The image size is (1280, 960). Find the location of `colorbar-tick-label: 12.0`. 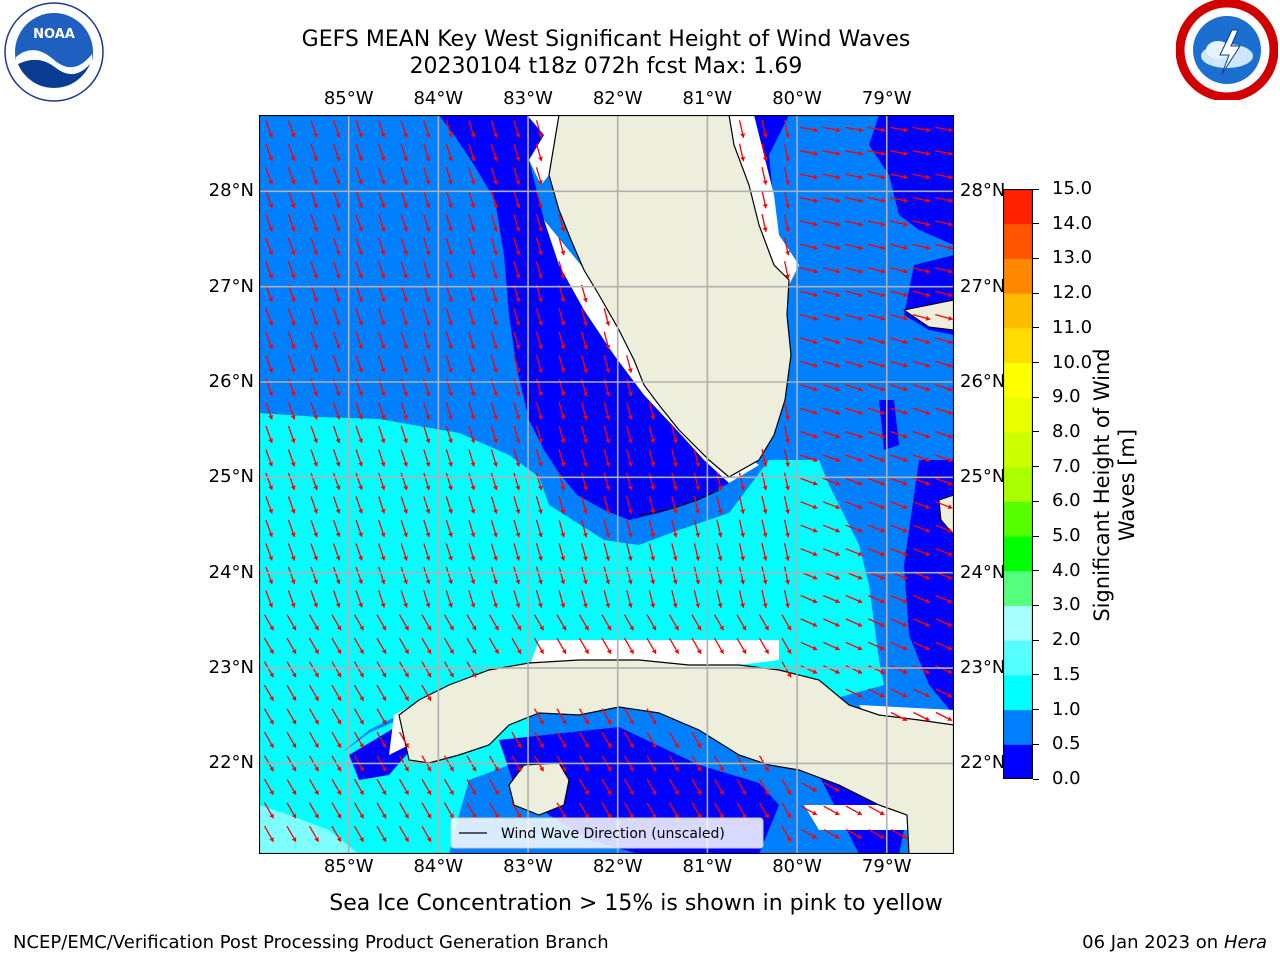

colorbar-tick-label: 12.0 is located at coordinates (1072, 293).